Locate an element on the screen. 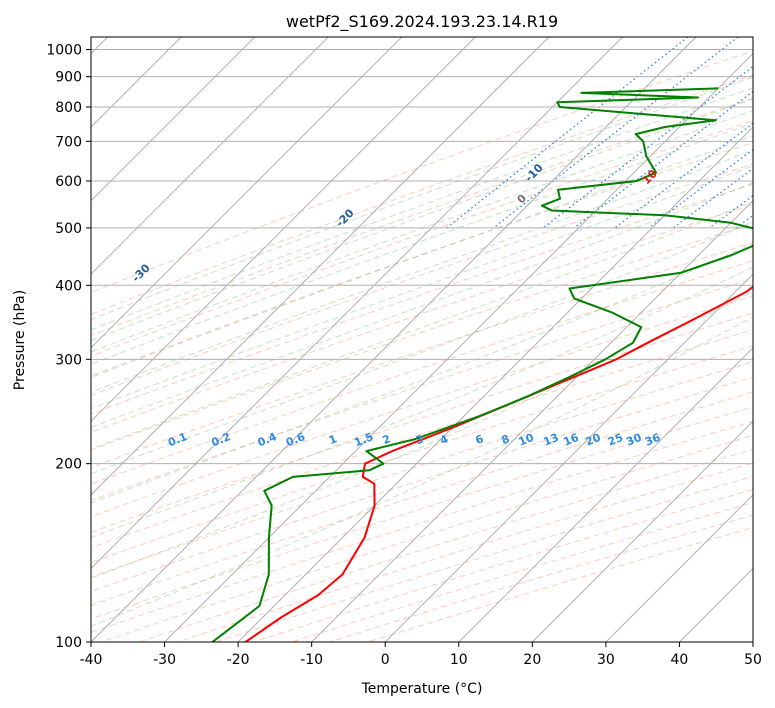 The height and width of the screenshot is (708, 775). x-tick-label: -30 is located at coordinates (164, 660).